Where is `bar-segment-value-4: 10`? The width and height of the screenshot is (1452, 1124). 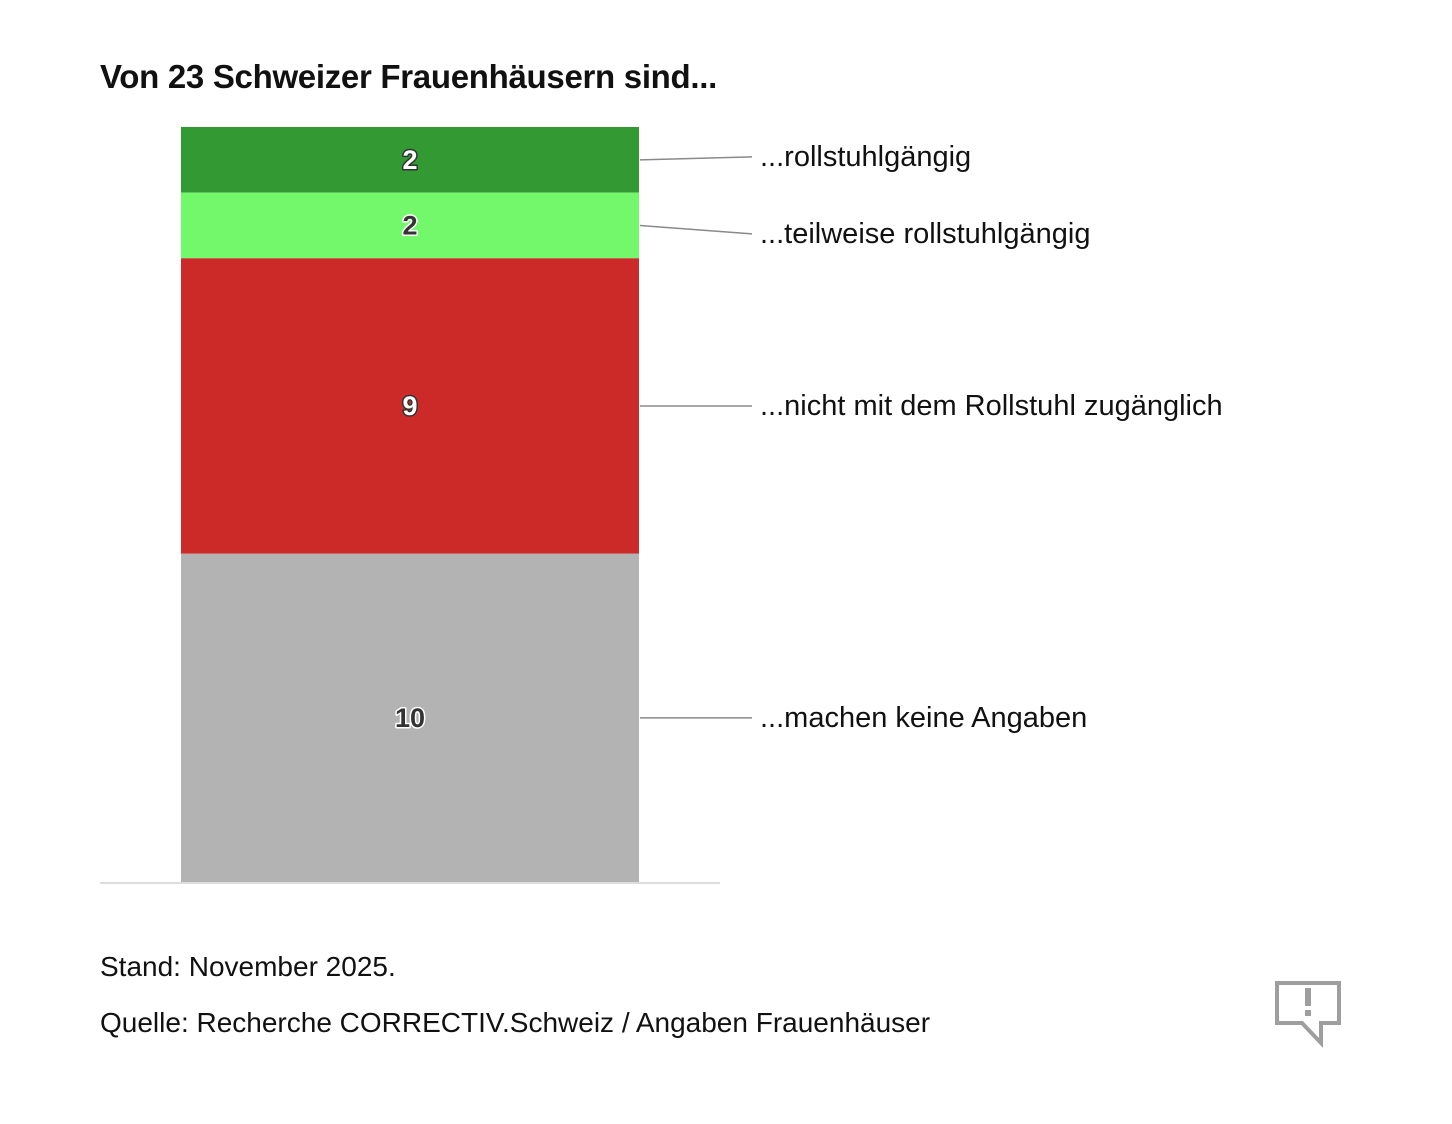 bar-segment-value-4: 10 is located at coordinates (410, 718).